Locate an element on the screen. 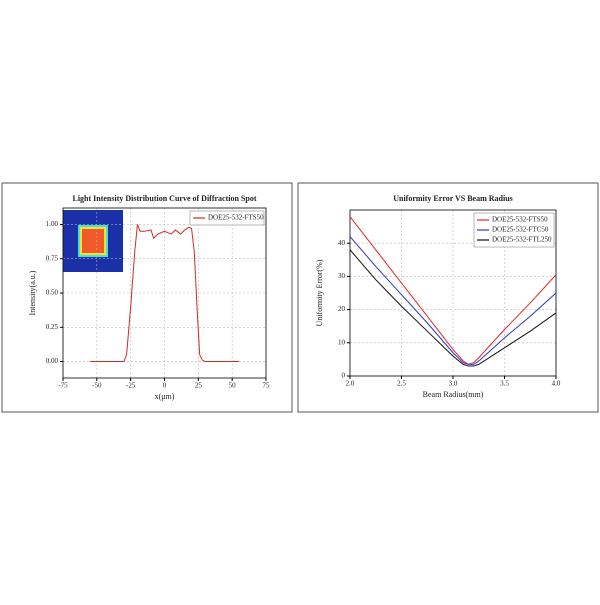 The image size is (600, 605). plot-frame is located at coordinates (164, 293).